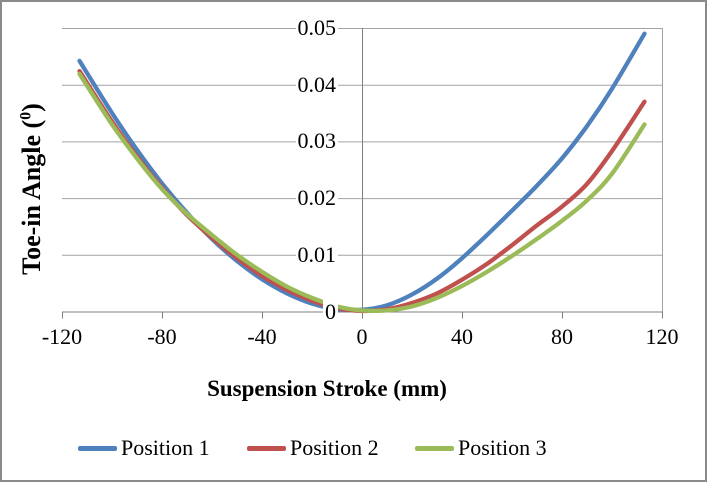  Describe the element at coordinates (502, 447) in the screenshot. I see `legend-label: Position 3` at that location.